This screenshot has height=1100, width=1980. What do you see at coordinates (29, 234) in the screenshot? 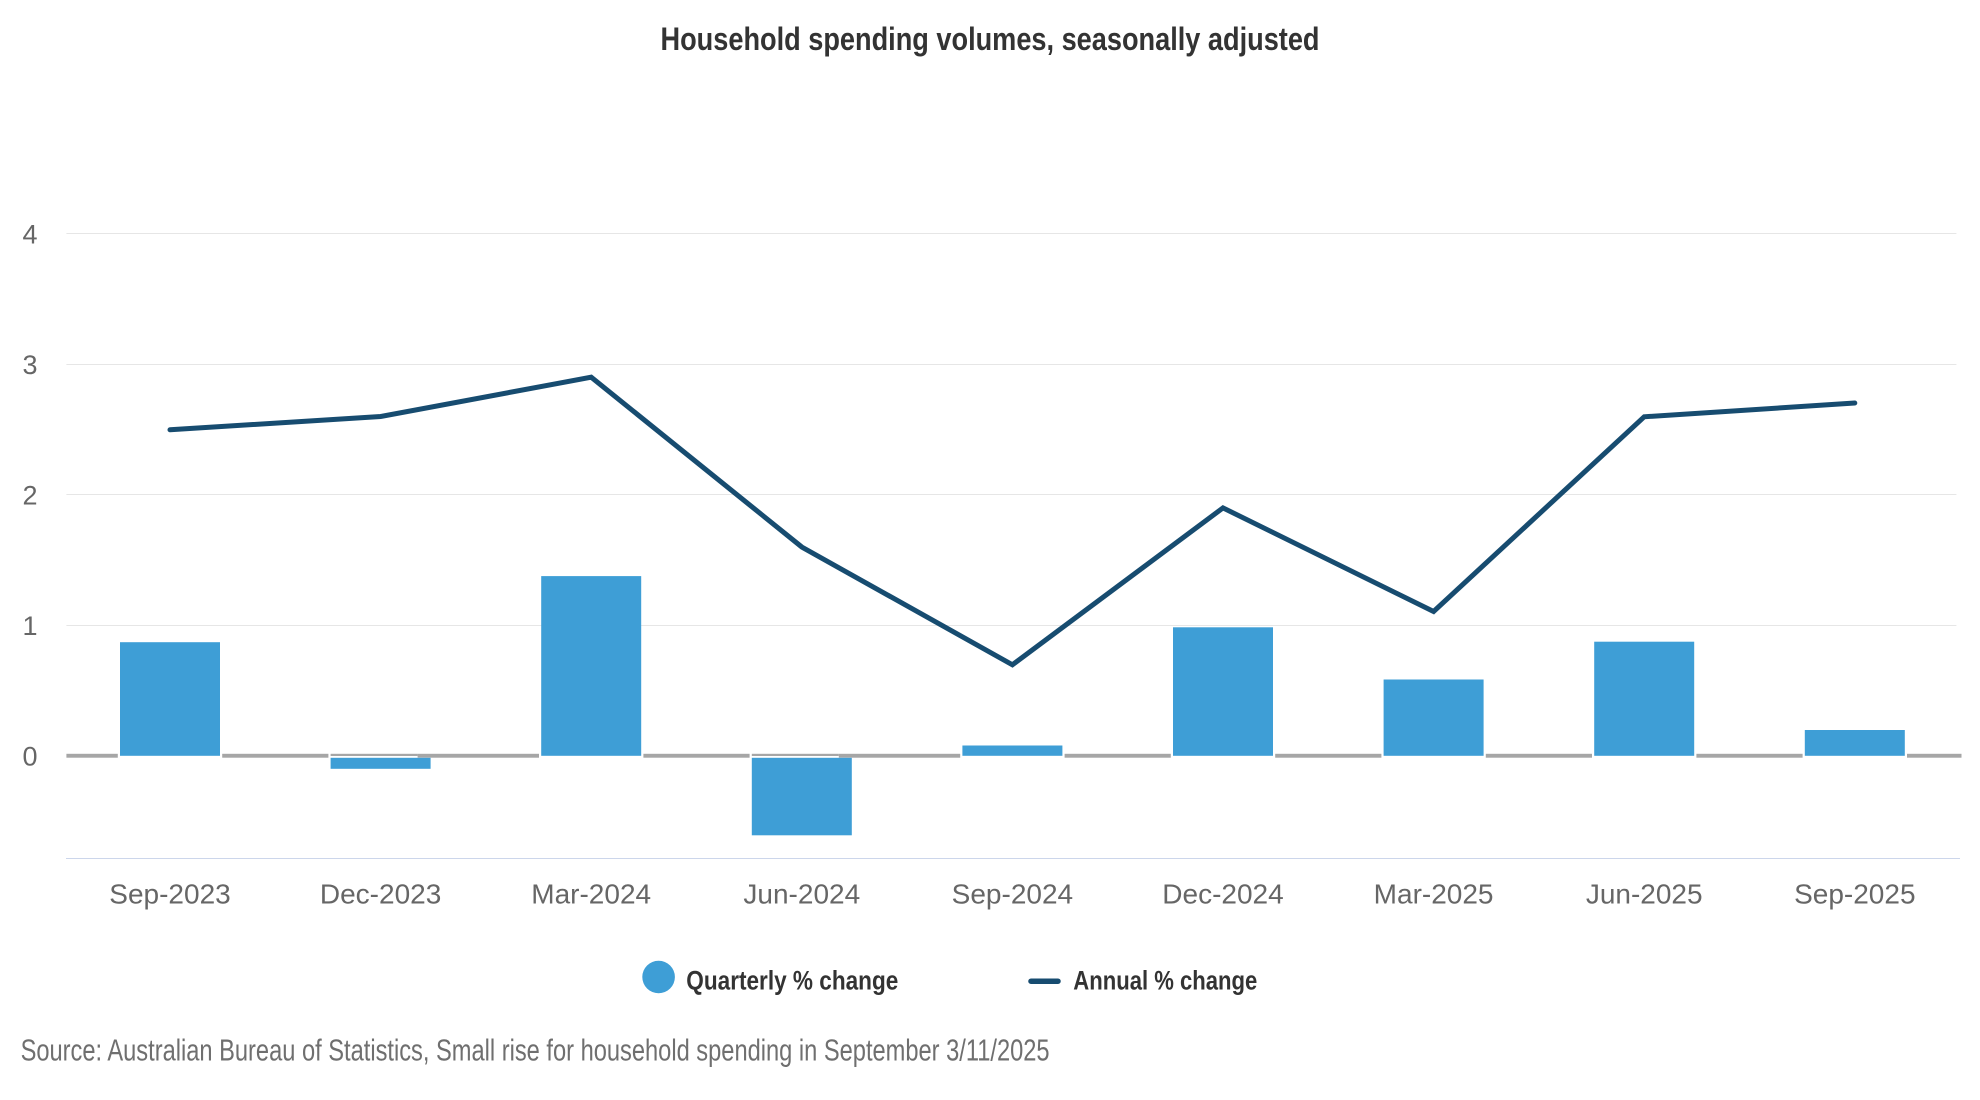
I see `svg-text: 4` at bounding box center [29, 234].